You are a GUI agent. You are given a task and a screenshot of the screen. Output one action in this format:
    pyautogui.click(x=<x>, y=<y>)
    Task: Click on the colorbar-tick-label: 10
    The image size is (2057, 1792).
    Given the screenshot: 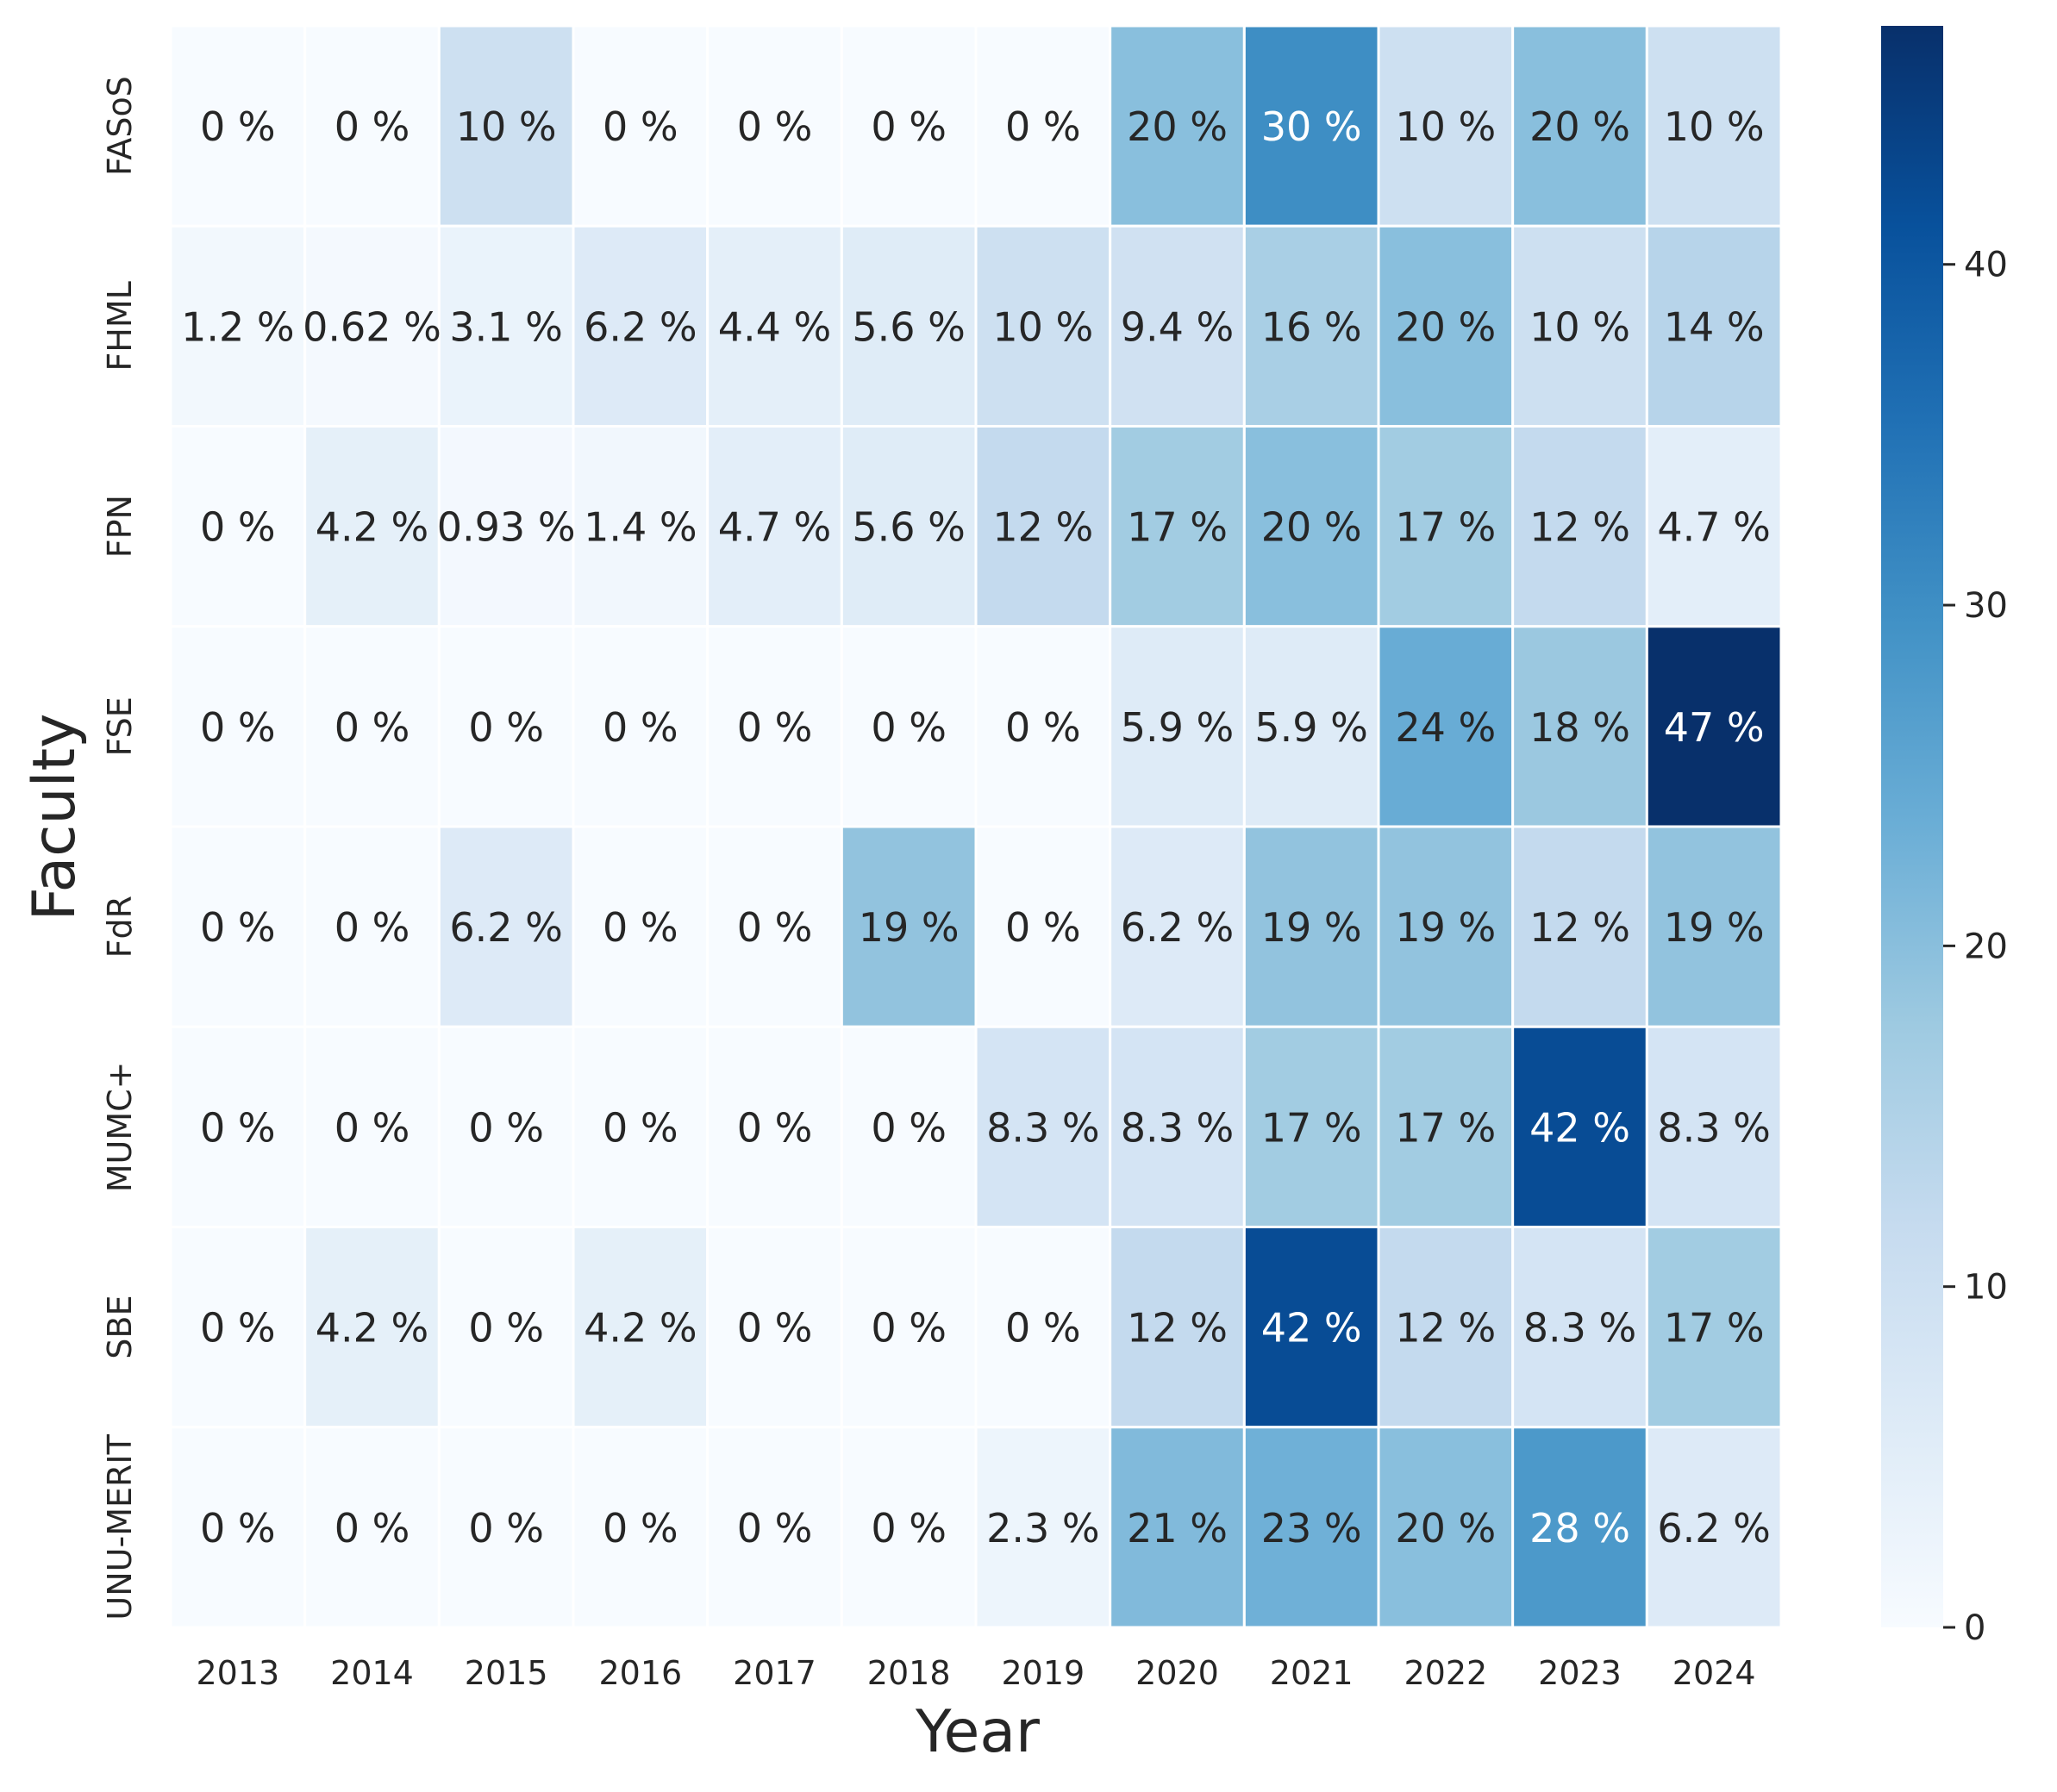 What is the action you would take?
    pyautogui.click(x=1986, y=1288)
    